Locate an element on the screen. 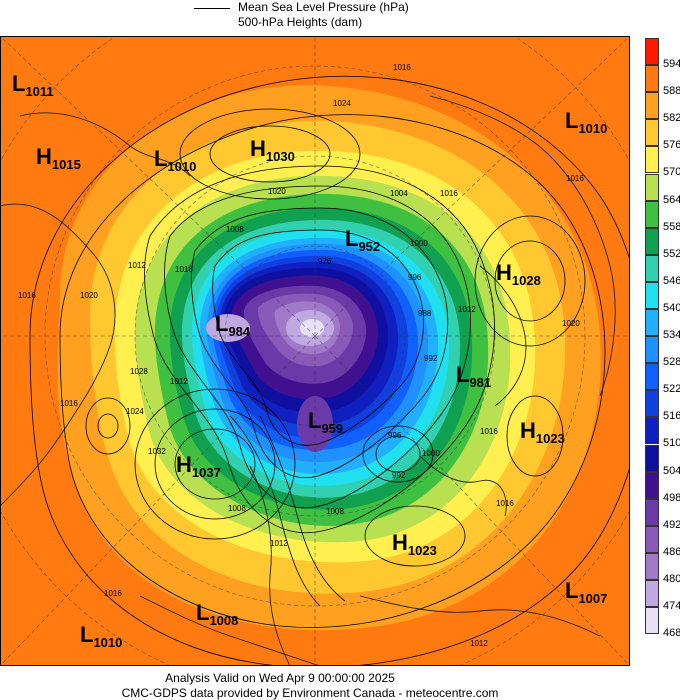 Image resolution: width=680 pixels, height=700 pixels. pressure-system-low: L981 is located at coordinates (473, 376).